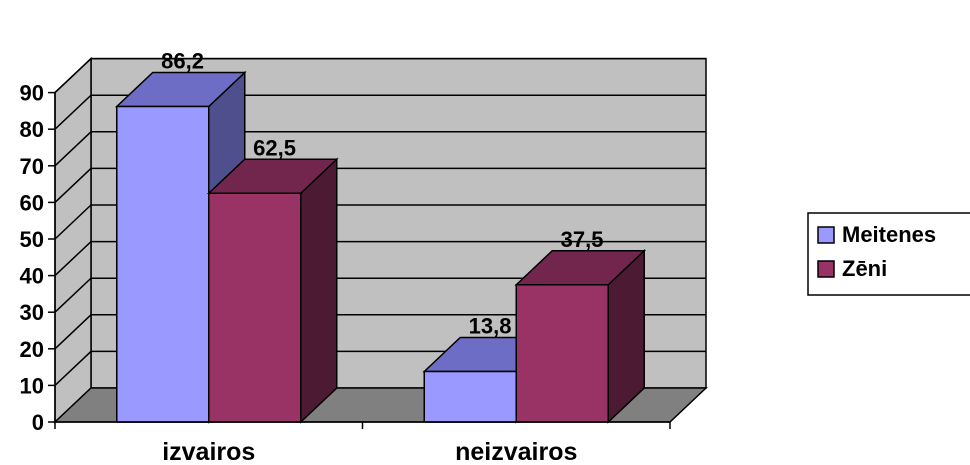  Describe the element at coordinates (362, 443) in the screenshot. I see `x-axis: izvairos neizvairos` at that location.